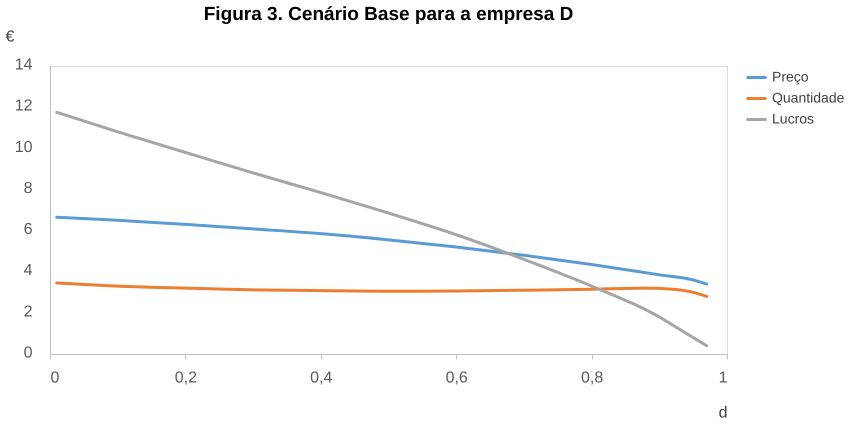  I want to click on y-tick-label: 6, so click(28, 229).